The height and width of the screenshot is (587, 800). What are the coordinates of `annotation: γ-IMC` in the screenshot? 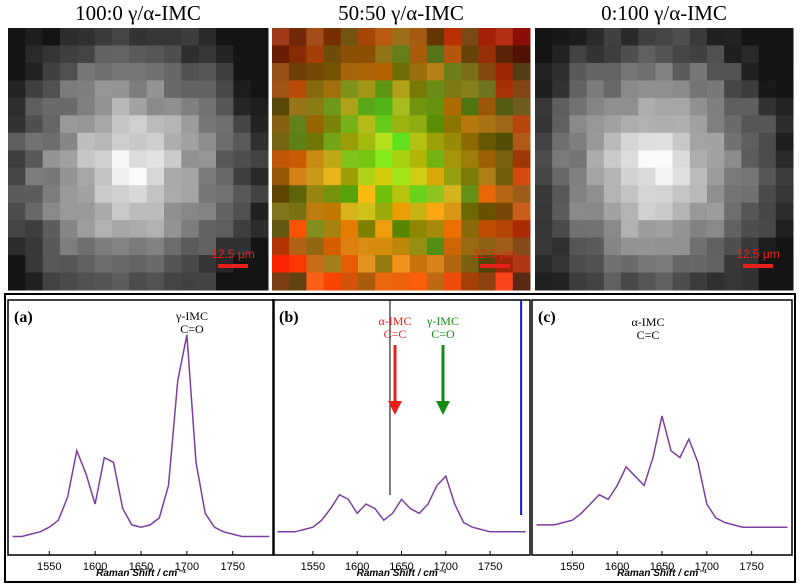 It's located at (442, 321).